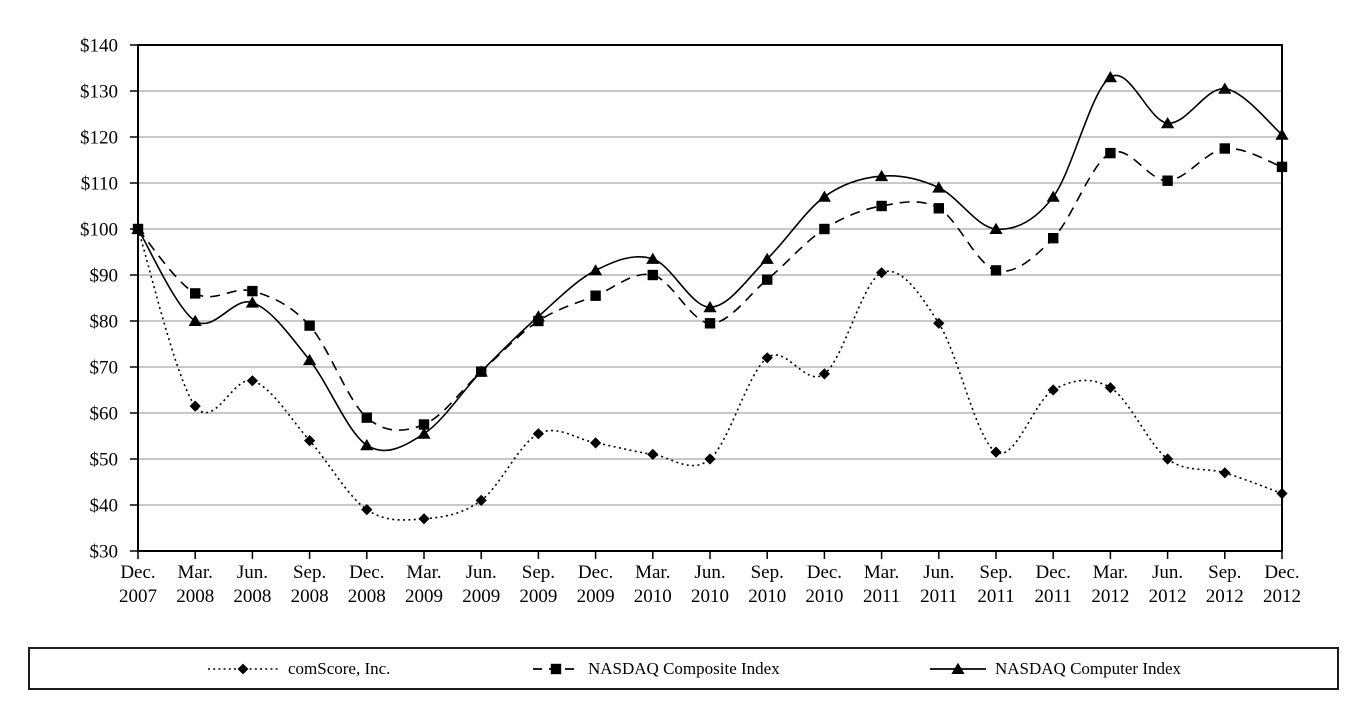 The height and width of the screenshot is (704, 1355). I want to click on legend-item-nasdaq-computer: NASDAQ Computer Index, so click(1055, 669).